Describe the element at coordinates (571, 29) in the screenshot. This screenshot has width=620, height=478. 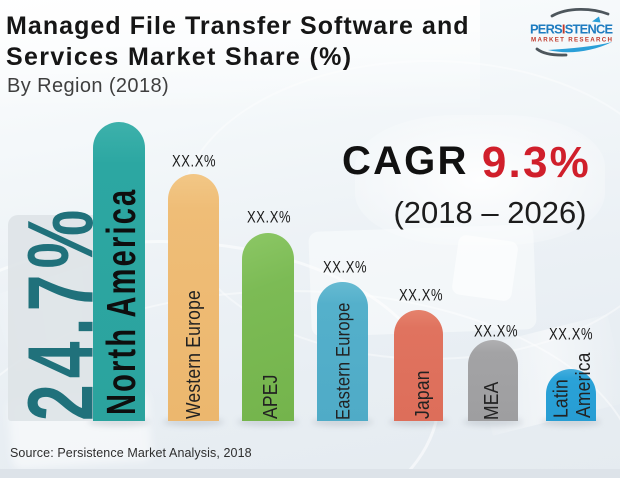
I see `svg-text: PERSISTENCE` at that location.